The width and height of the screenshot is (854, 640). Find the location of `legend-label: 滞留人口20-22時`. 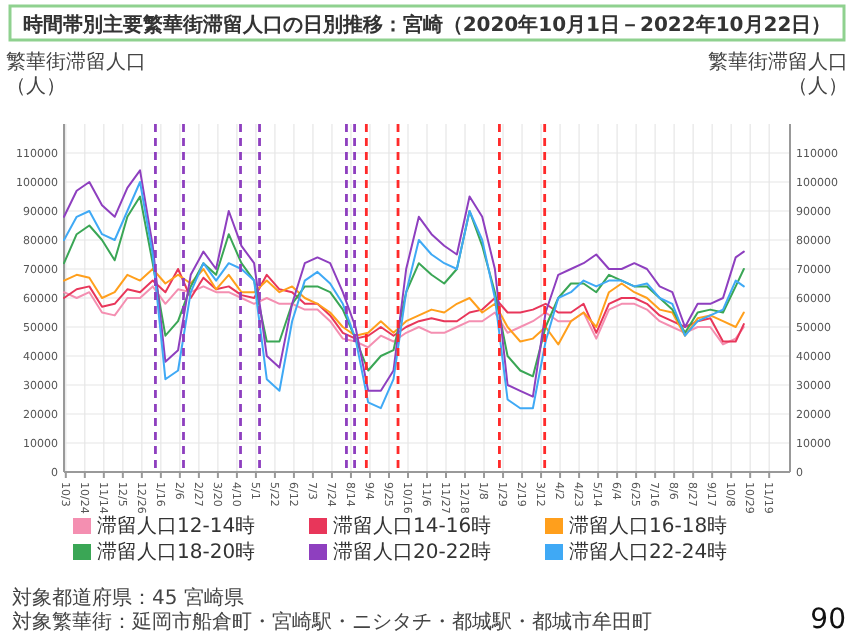

legend-label: 滞留人口20-22時 is located at coordinates (412, 552).